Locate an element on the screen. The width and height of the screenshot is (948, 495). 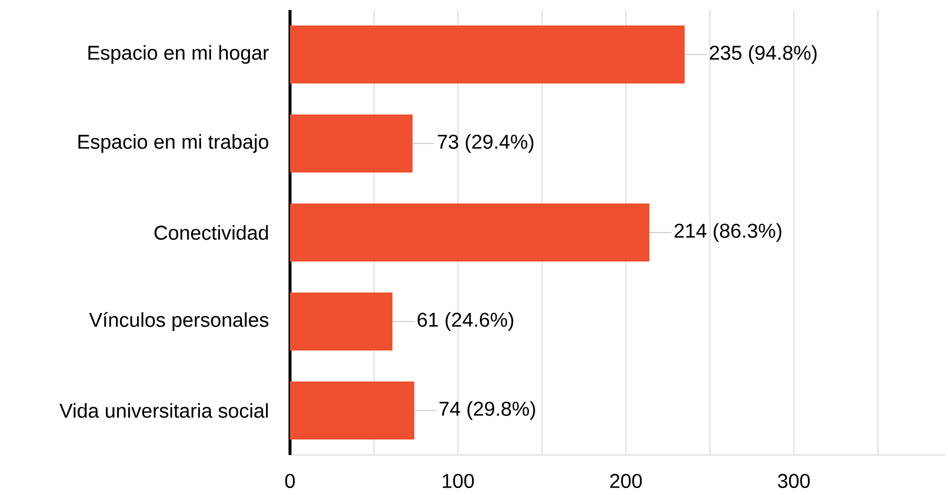
x-tick-label: 0 is located at coordinates (290, 481).